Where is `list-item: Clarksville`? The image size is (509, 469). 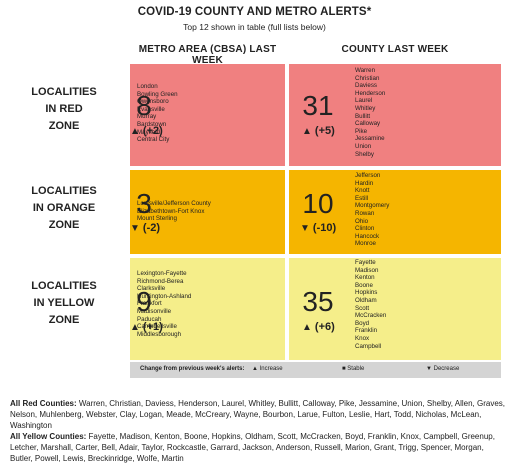 list-item: Clarksville is located at coordinates (151, 289).